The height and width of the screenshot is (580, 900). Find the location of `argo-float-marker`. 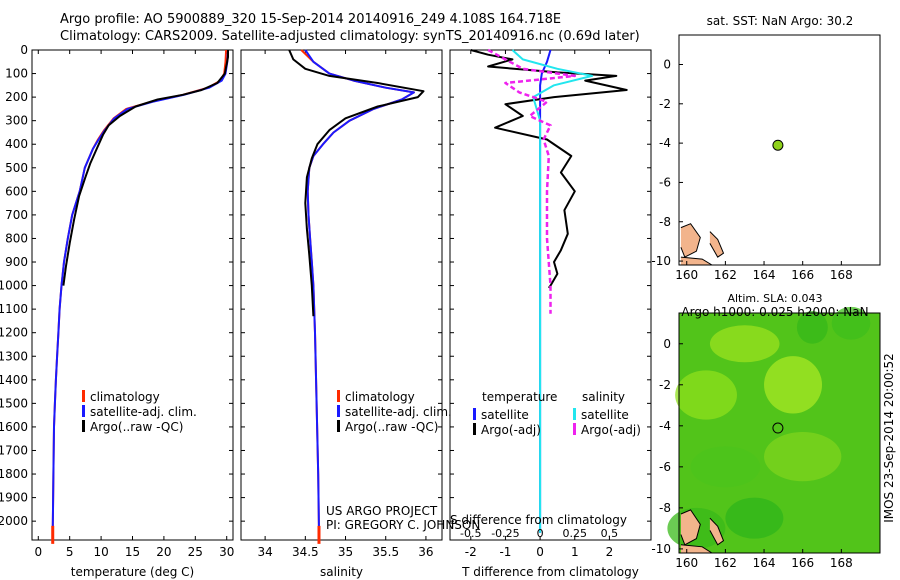

argo-float-marker is located at coordinates (778, 428).